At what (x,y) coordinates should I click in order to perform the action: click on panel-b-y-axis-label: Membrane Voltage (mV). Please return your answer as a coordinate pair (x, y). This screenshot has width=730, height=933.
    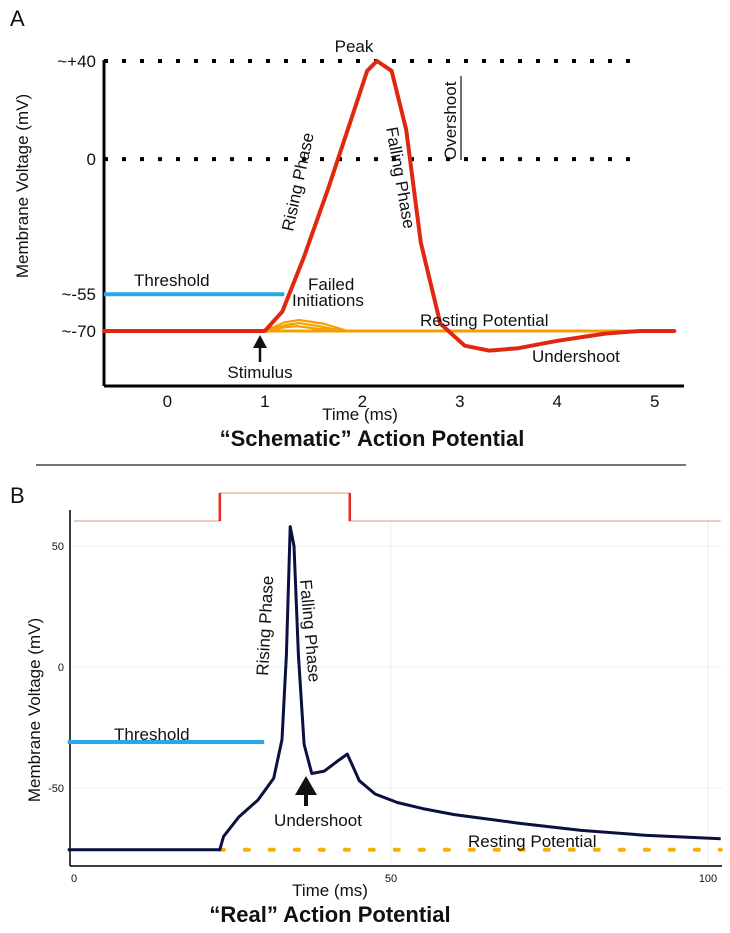
    Looking at the image, I should click on (34, 710).